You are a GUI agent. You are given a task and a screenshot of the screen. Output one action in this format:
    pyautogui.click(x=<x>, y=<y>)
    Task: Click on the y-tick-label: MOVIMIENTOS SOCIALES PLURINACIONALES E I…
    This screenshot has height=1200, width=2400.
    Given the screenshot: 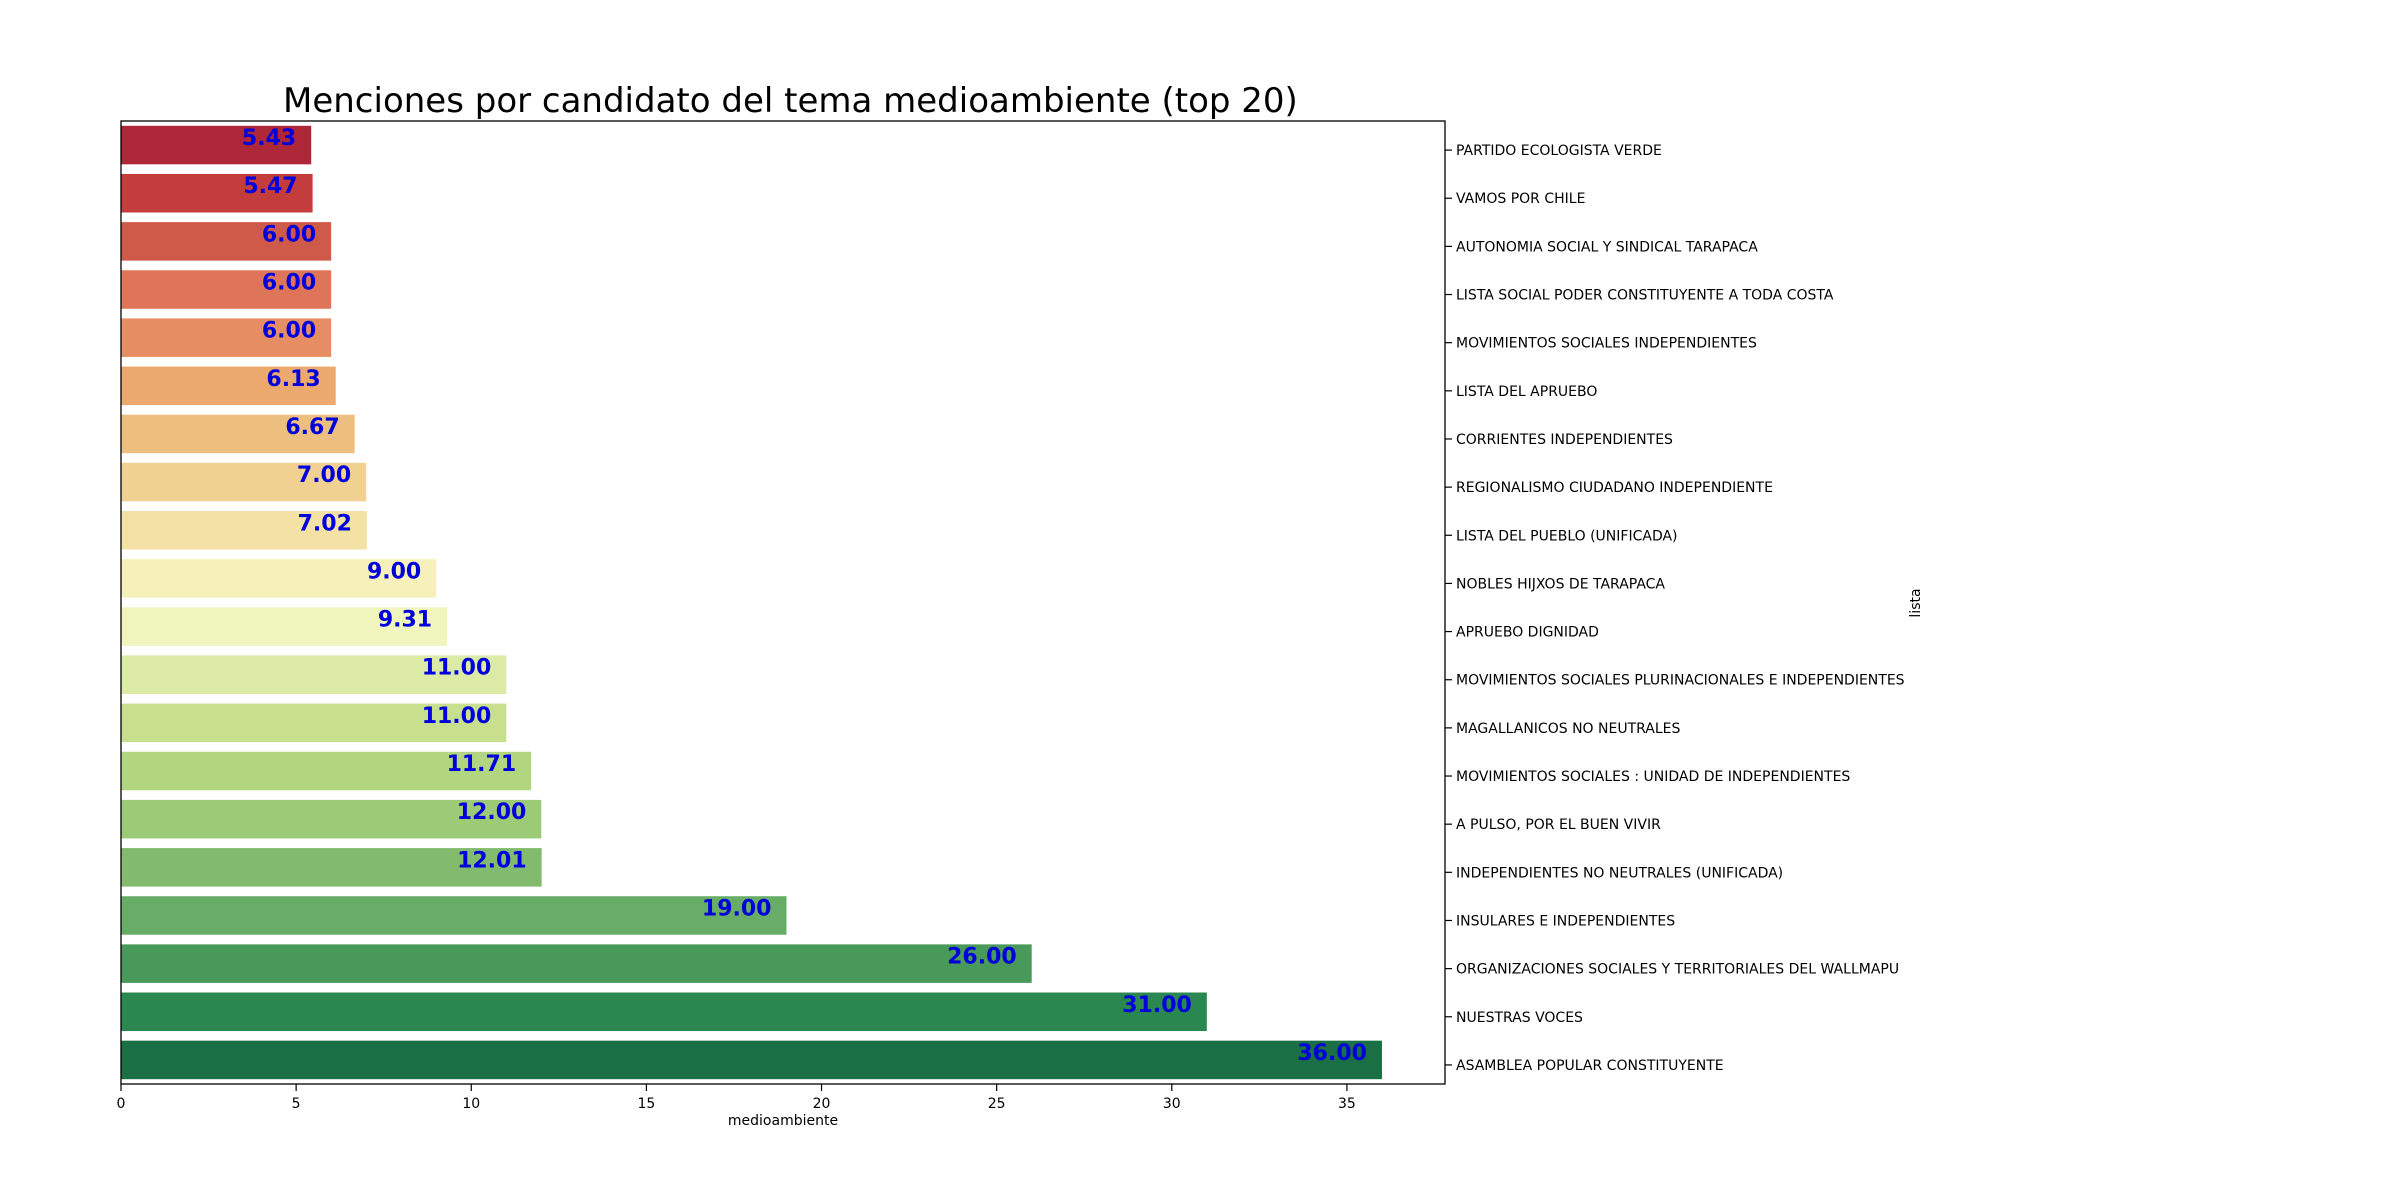 What is the action you would take?
    pyautogui.click(x=1680, y=681)
    